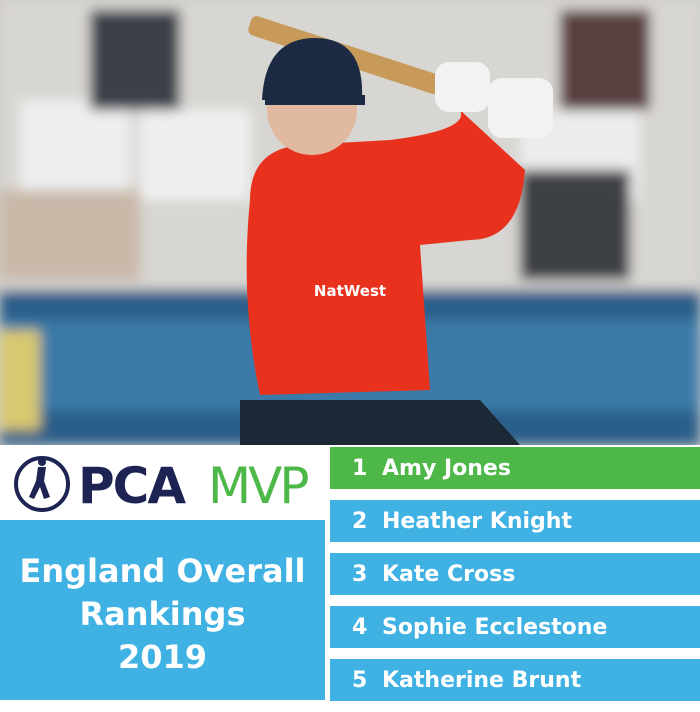  I want to click on ranking-row: 1 Amy Jones, so click(515, 468).